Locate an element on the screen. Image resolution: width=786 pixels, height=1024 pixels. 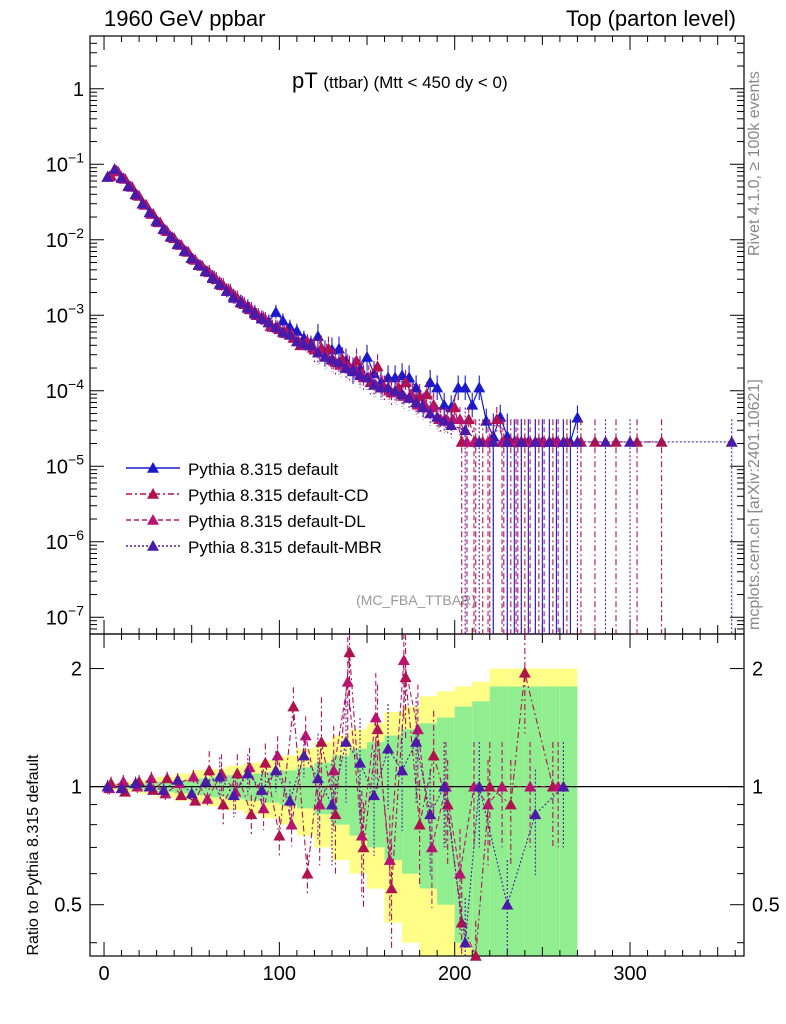
legend-marker-mbr is located at coordinates (153, 545).